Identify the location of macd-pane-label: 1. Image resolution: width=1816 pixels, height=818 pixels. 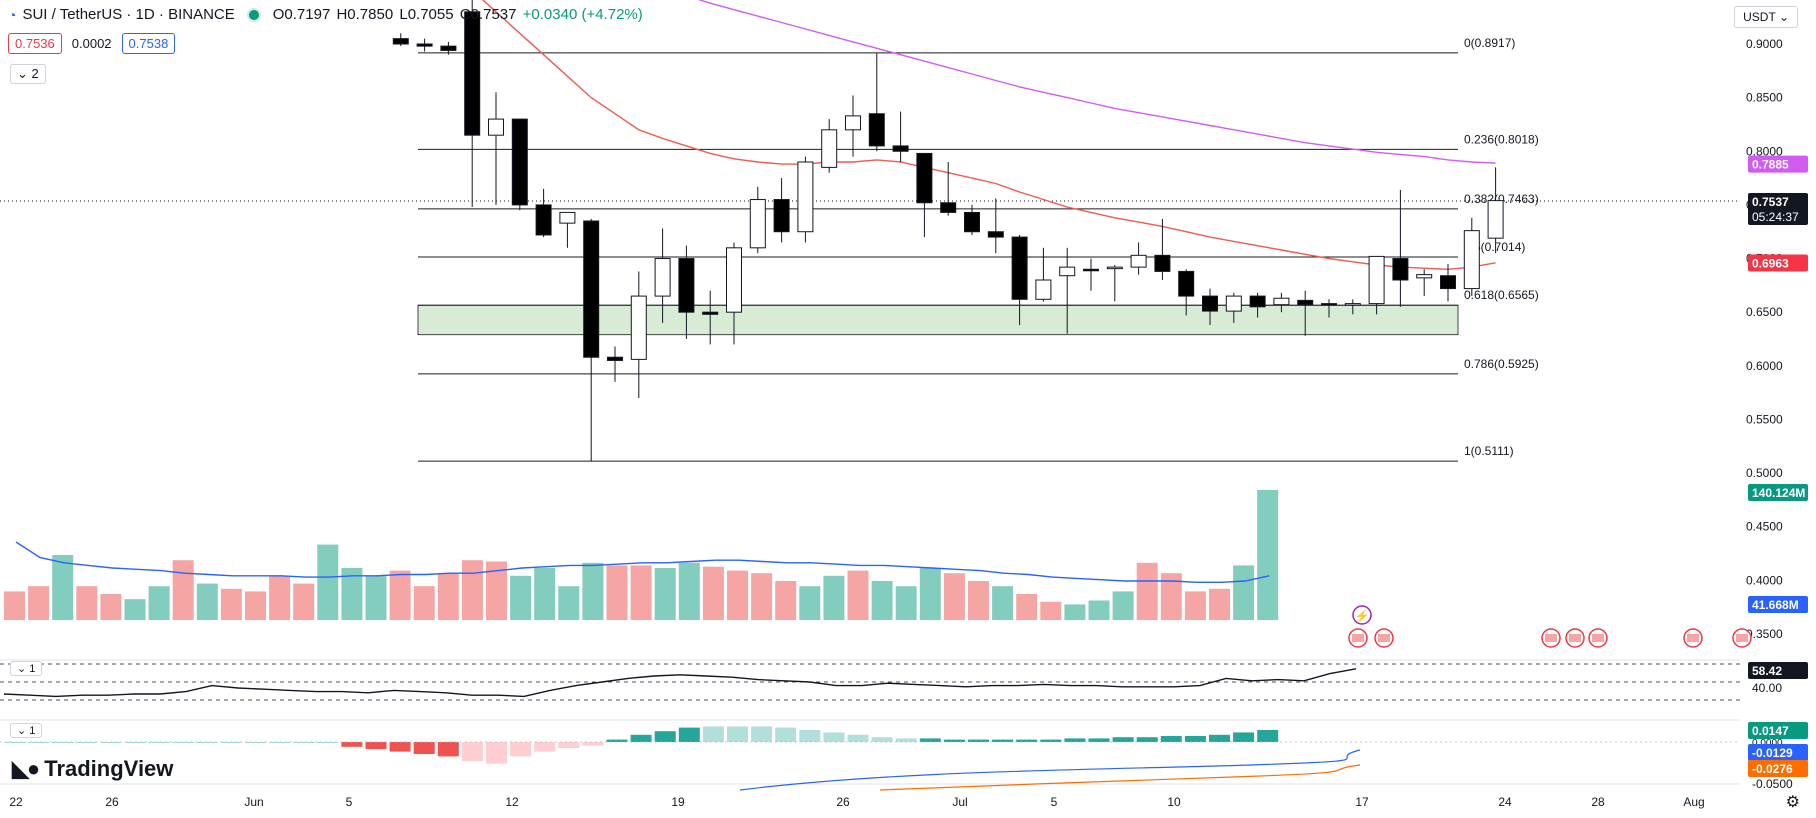
(32, 731).